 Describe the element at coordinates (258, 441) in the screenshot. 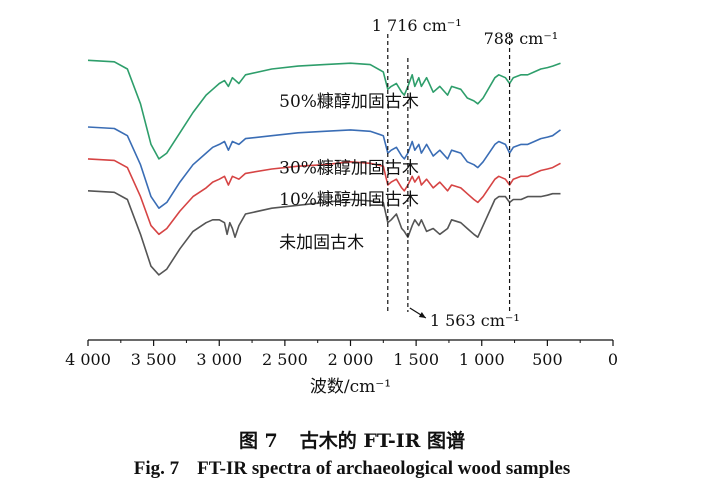

I see `caption-cn-number: 图 7` at that location.